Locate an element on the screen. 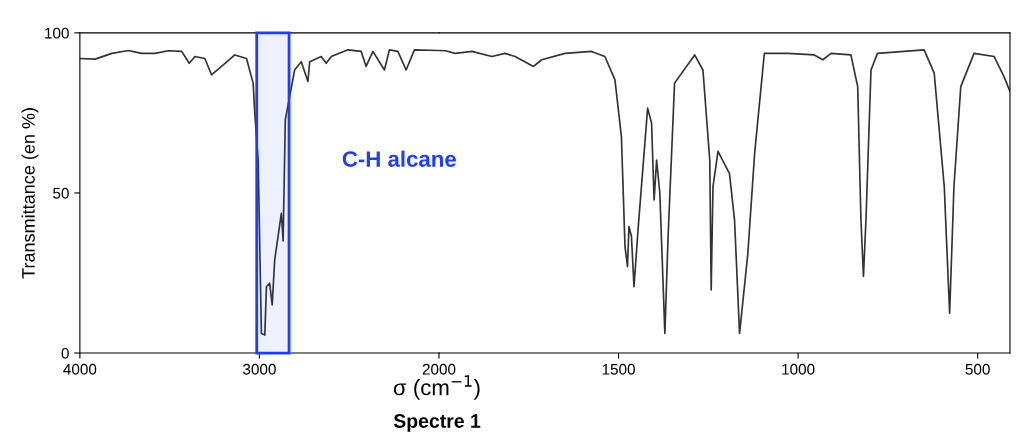 This screenshot has width=1024, height=438. text: Spectre 1 is located at coordinates (437, 423).